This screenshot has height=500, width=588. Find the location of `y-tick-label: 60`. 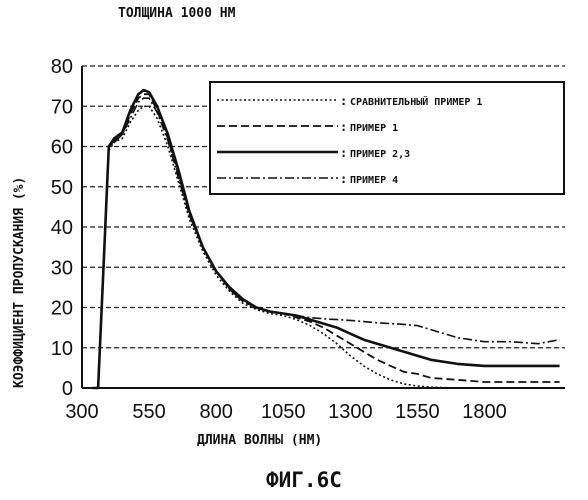

y-tick-label: 60 is located at coordinates (62, 148).